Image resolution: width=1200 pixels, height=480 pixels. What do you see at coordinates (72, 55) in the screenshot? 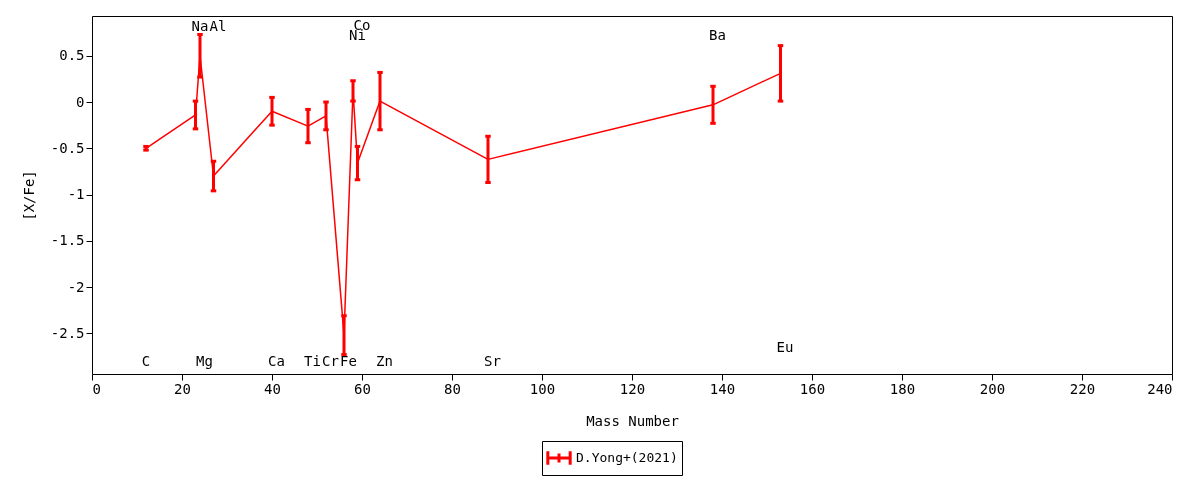
I see `y-tick-label: 0.5` at bounding box center [72, 55].